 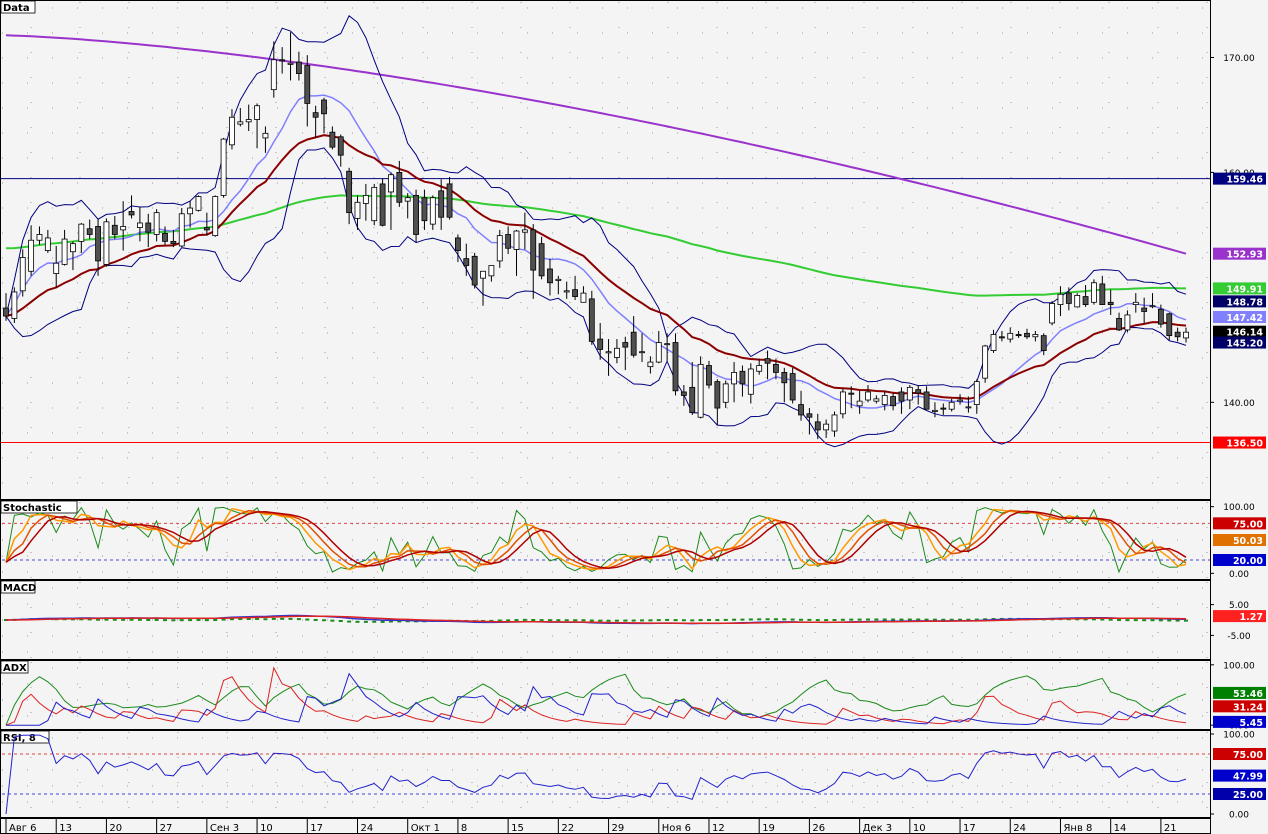 I want to click on rsi-value-tag: 47.99, so click(x=1248, y=777).